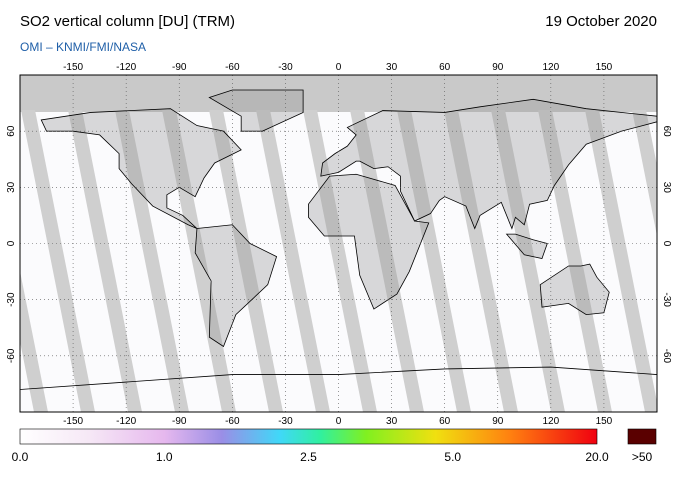  What do you see at coordinates (11, 299) in the screenshot?
I see `lat-label-left: -30` at bounding box center [11, 299].